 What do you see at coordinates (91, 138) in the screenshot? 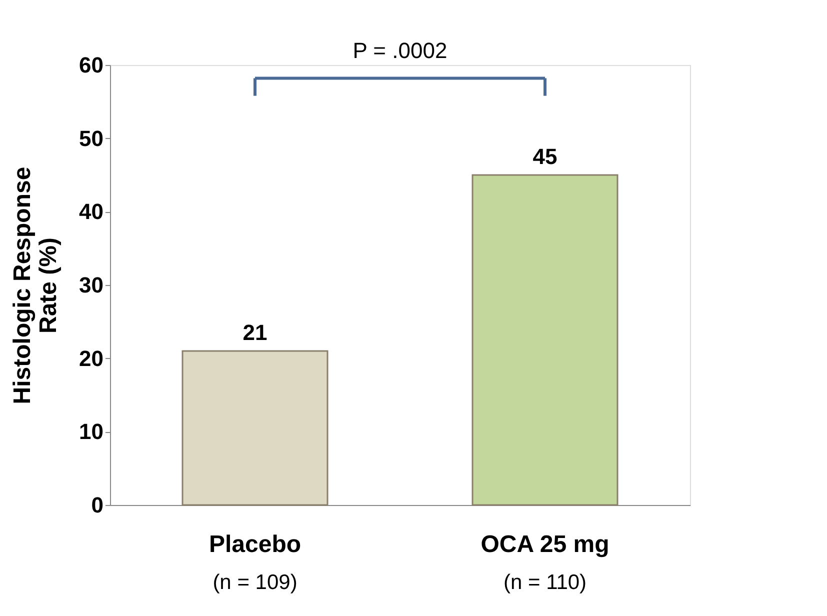
I see `y-tick-label: 50` at bounding box center [91, 138].